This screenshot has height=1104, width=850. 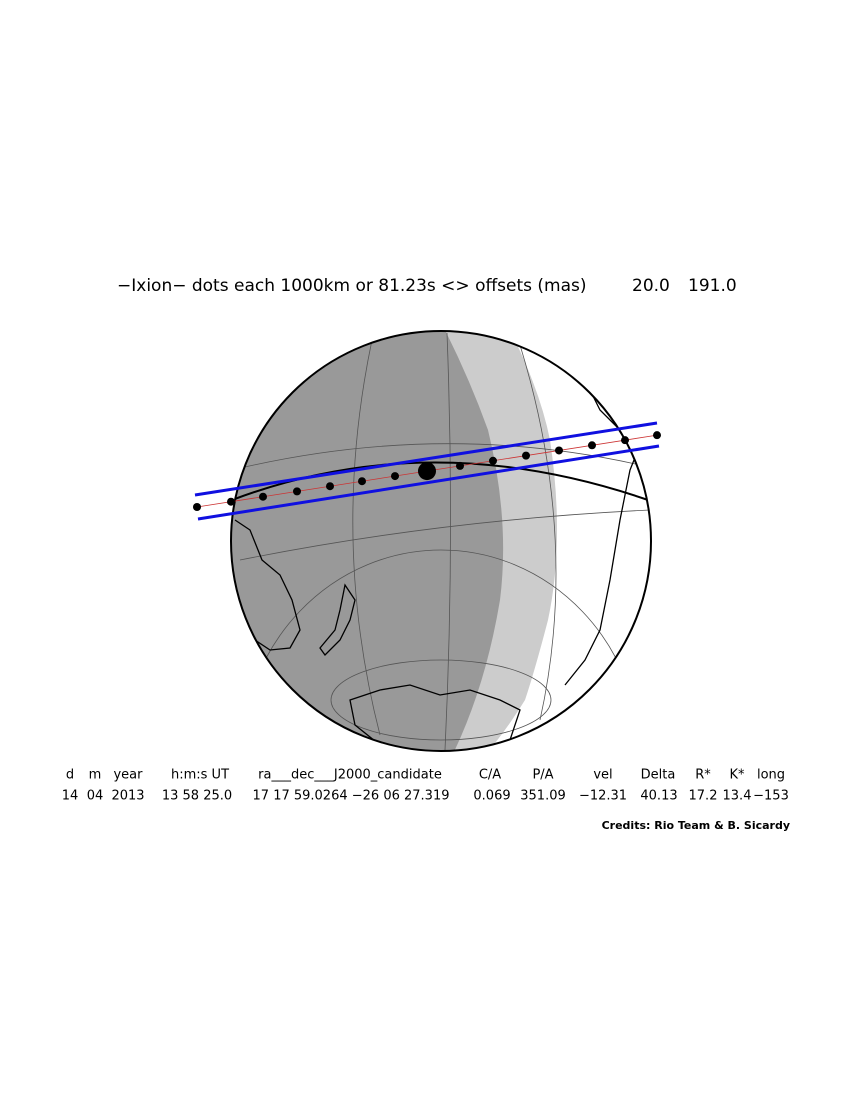 I want to click on table-header: C/A, so click(x=490, y=775).